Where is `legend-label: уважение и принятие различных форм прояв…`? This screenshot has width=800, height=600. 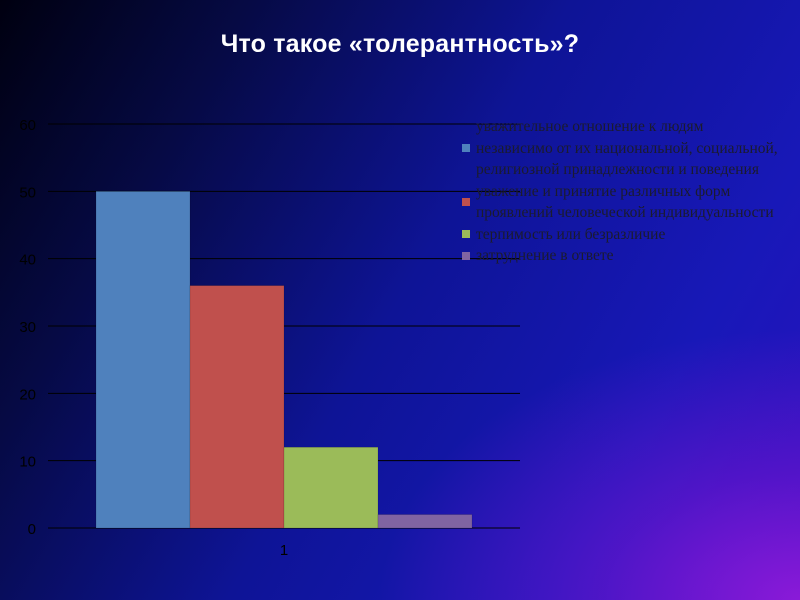
legend-label: уважение и принятие различных форм прояв… is located at coordinates (625, 202).